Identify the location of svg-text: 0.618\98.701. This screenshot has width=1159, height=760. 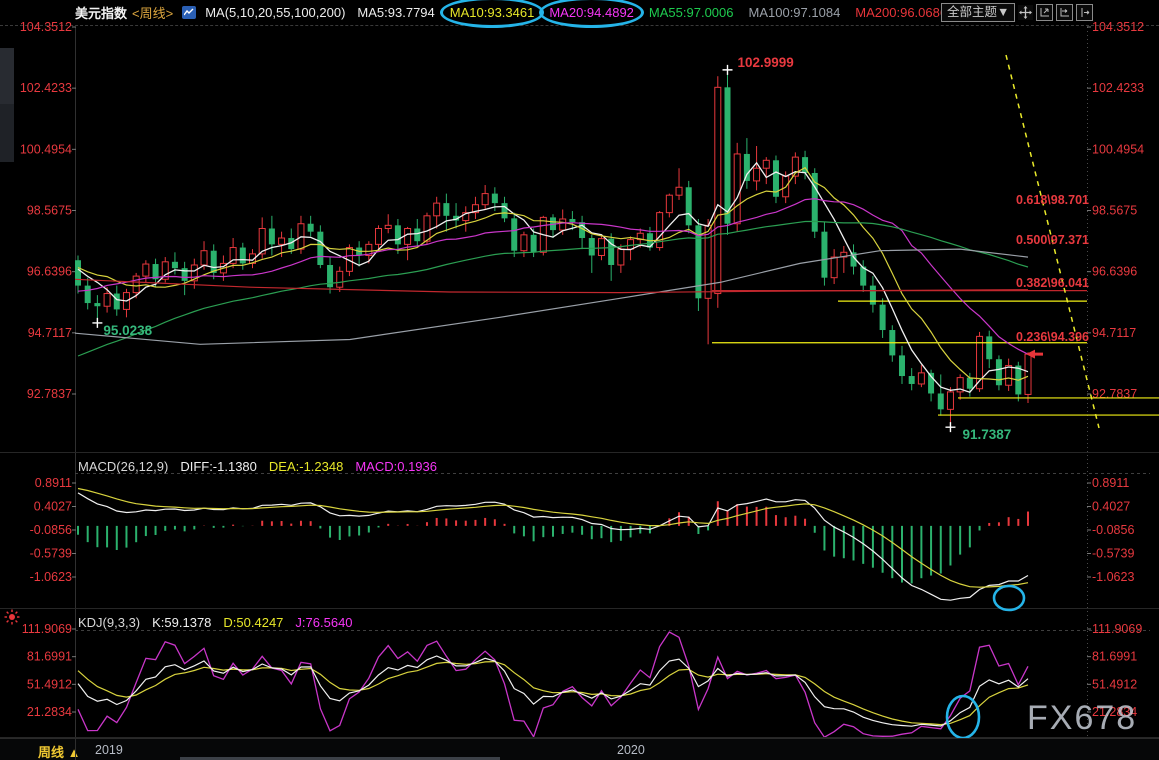
(1052, 200).